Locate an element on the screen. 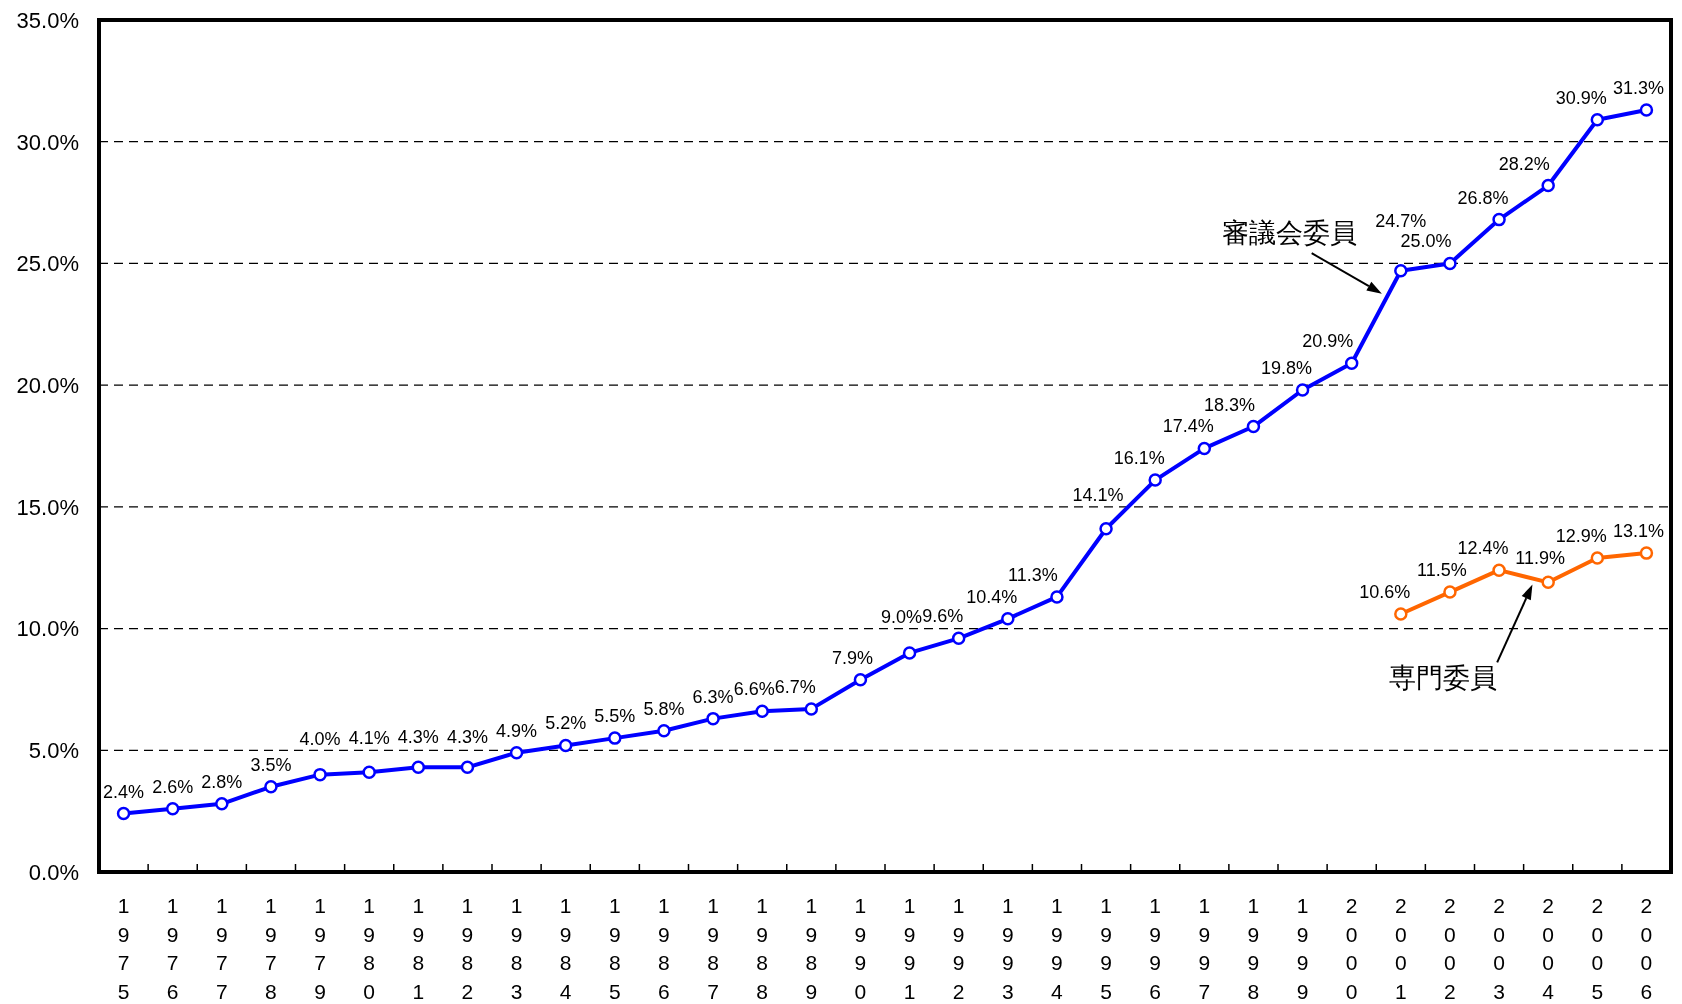 Image resolution: width=1682 pixels, height=1004 pixels. x-tick-label: 1988 is located at coordinates (762, 948).